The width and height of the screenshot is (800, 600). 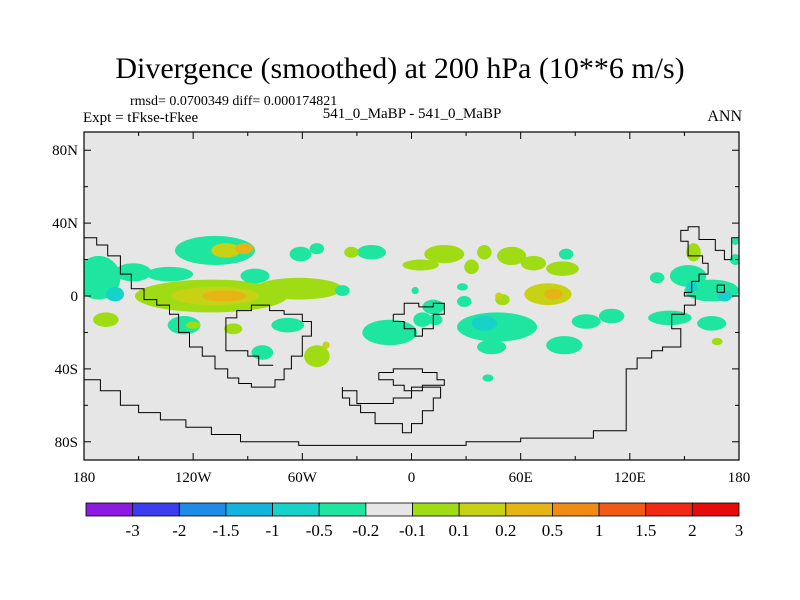 I want to click on colorbar-label: -3, so click(x=133, y=530).